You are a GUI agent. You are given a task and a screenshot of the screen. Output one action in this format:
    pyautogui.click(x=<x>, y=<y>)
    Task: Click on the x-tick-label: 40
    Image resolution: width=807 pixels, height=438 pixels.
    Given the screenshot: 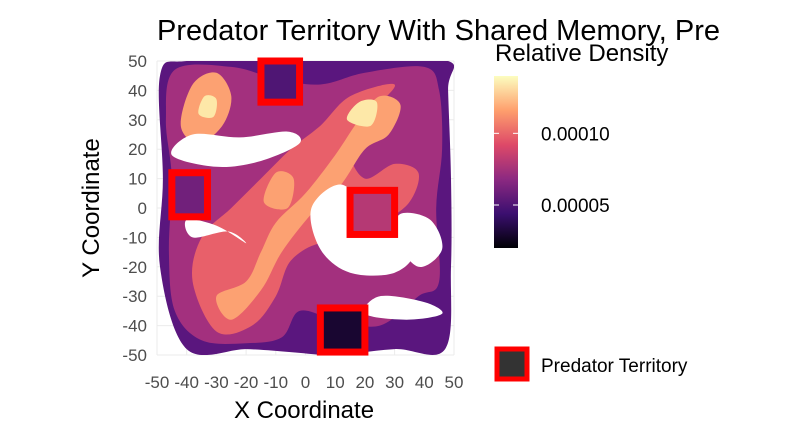 What is the action you would take?
    pyautogui.click(x=424, y=382)
    